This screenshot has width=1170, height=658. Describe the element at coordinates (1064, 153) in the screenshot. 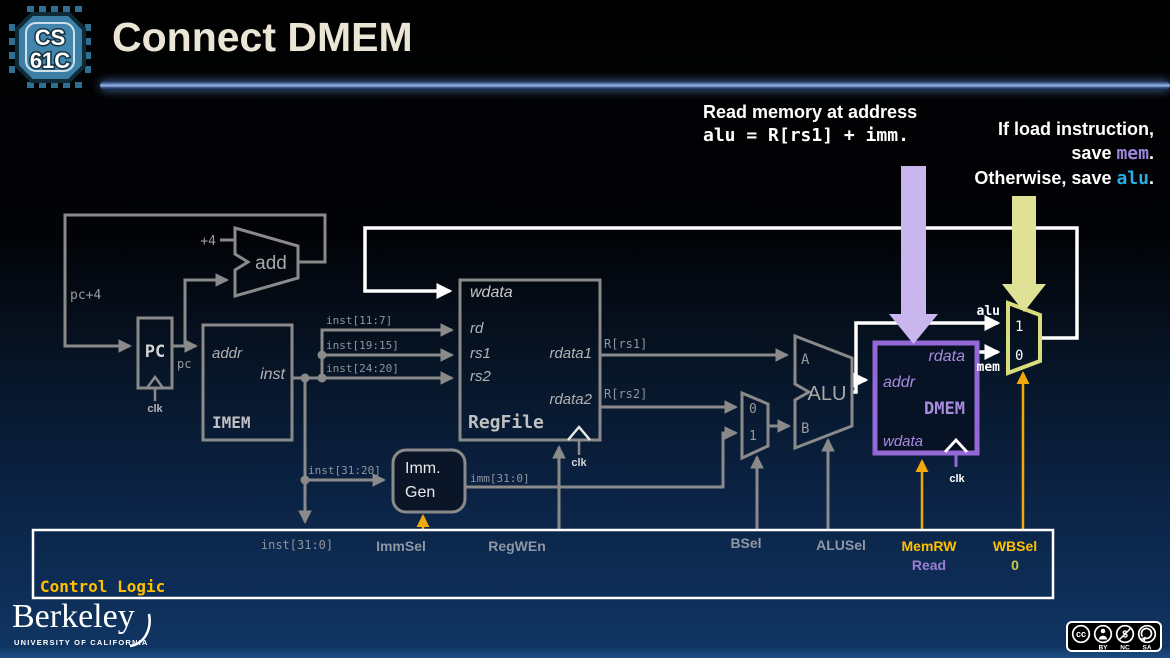

I see `annotation-wb-line2: save mem.` at that location.